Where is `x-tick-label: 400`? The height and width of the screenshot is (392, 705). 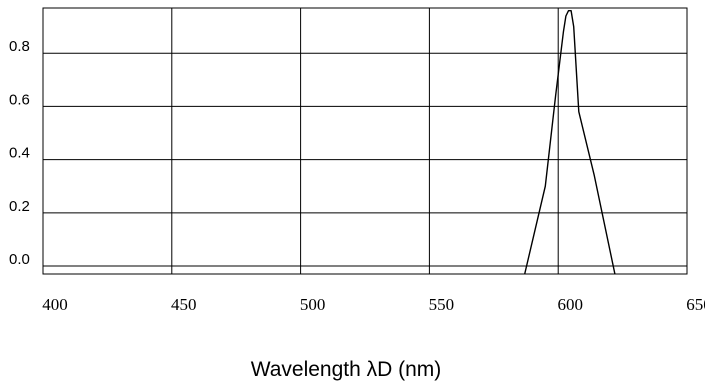
x-tick-label: 400 is located at coordinates (55, 304).